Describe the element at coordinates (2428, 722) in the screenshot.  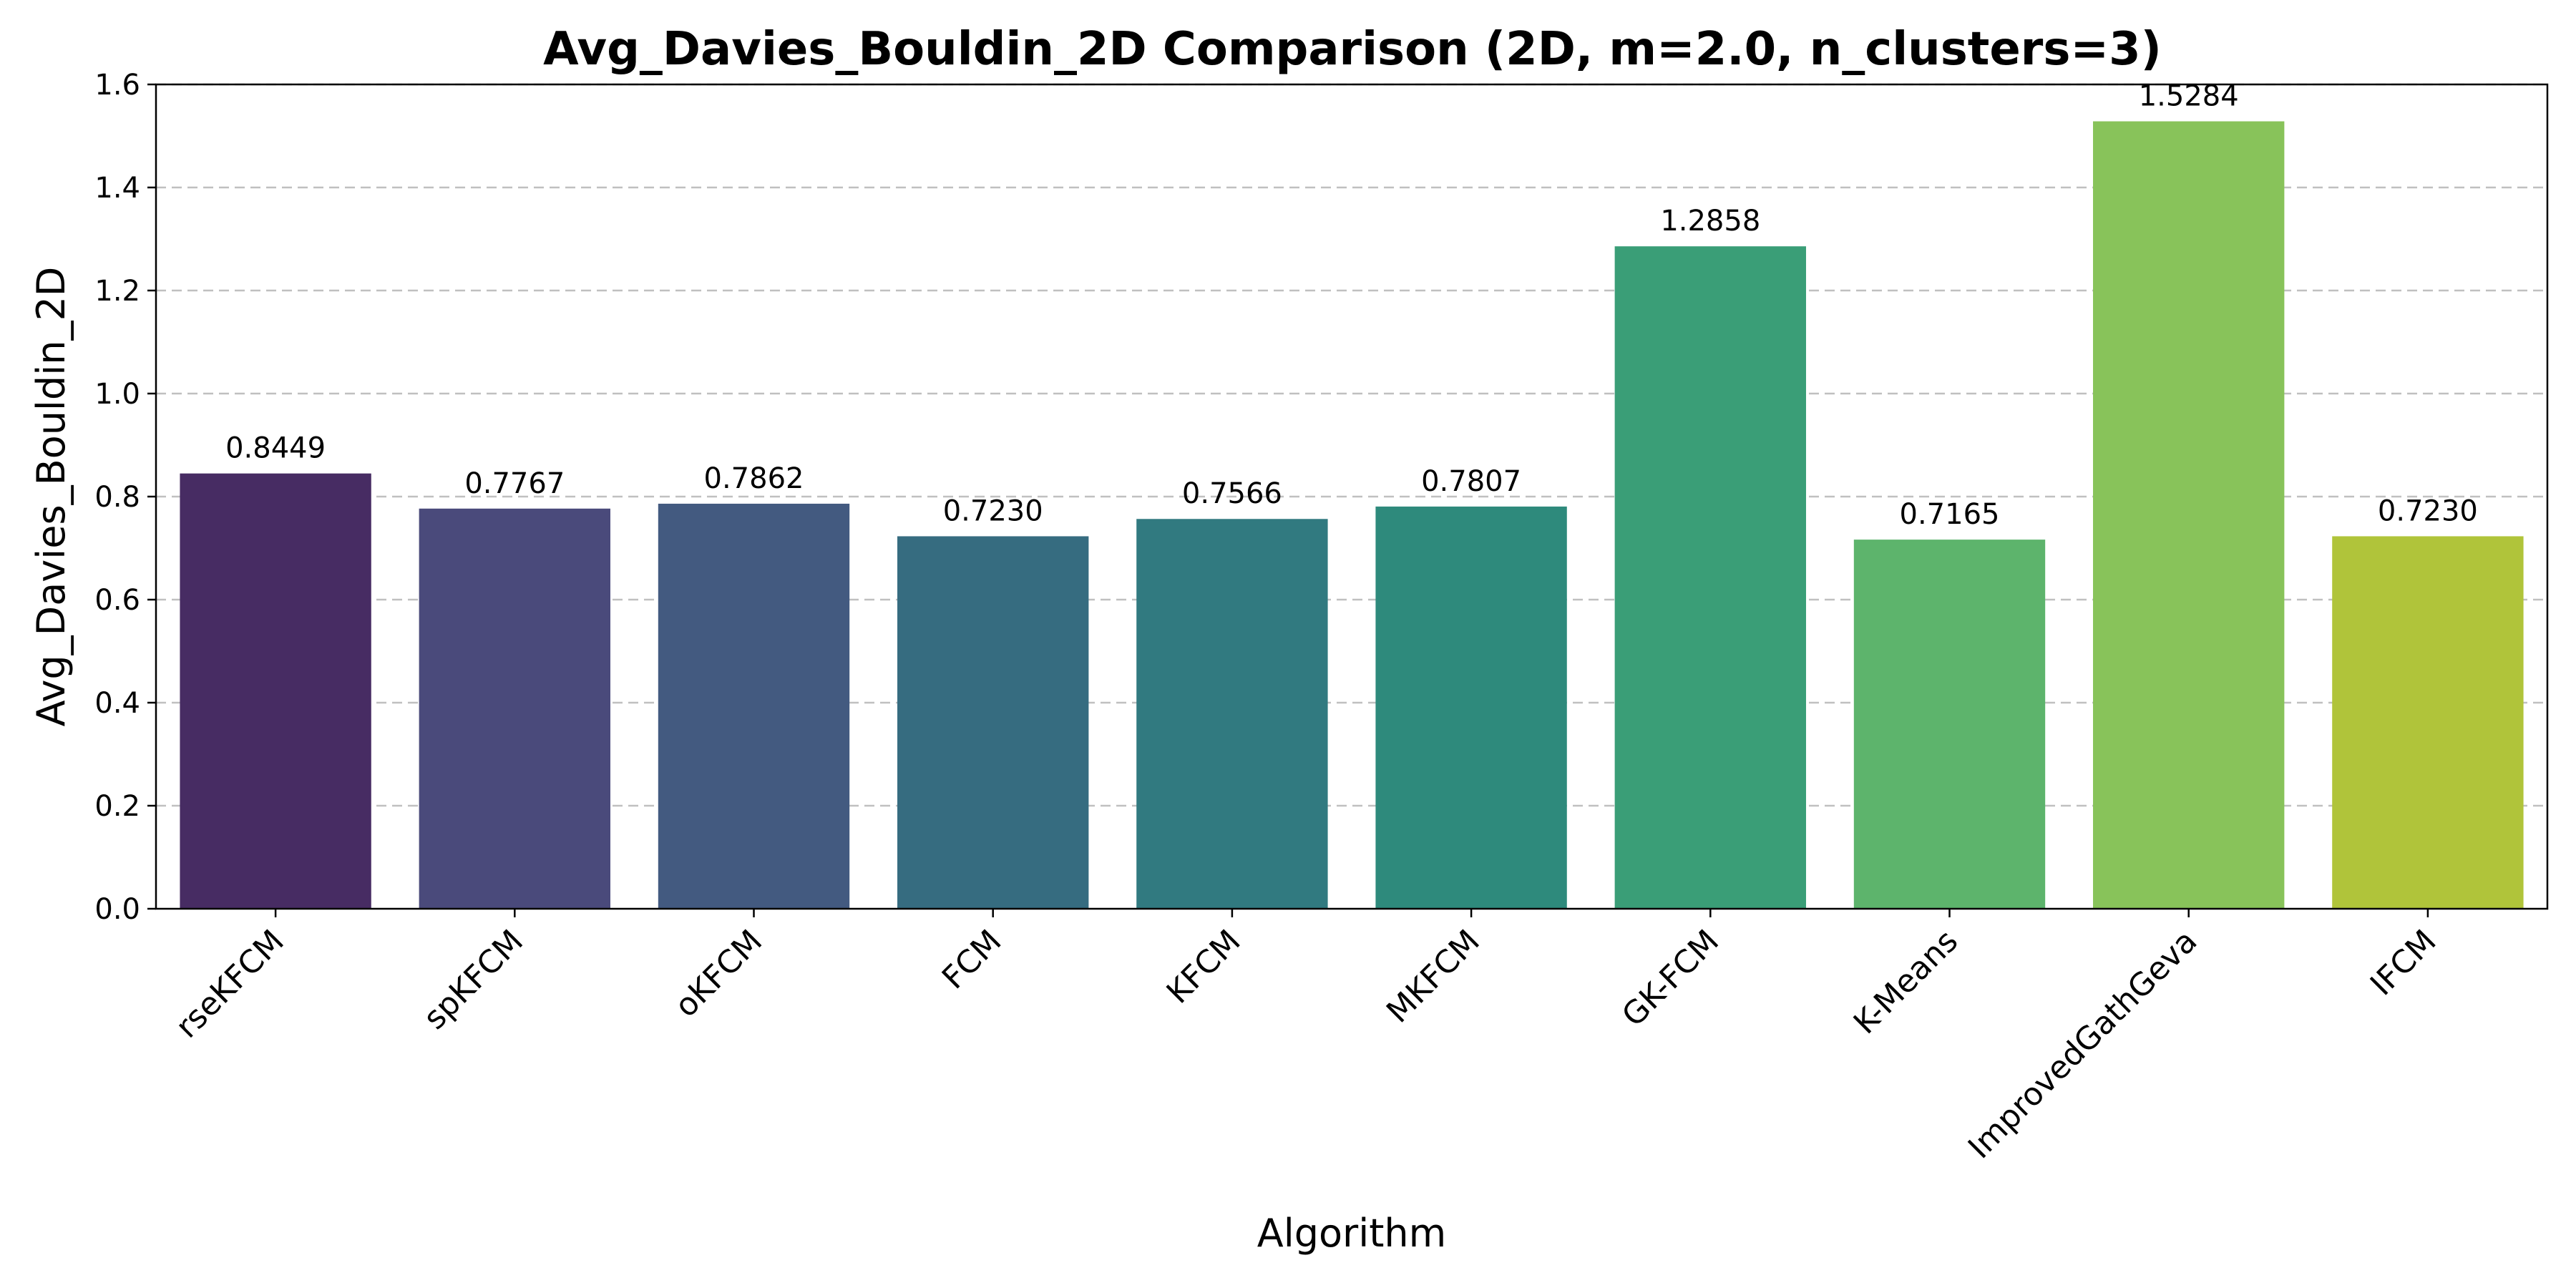
I see `bar-ifcm` at that location.